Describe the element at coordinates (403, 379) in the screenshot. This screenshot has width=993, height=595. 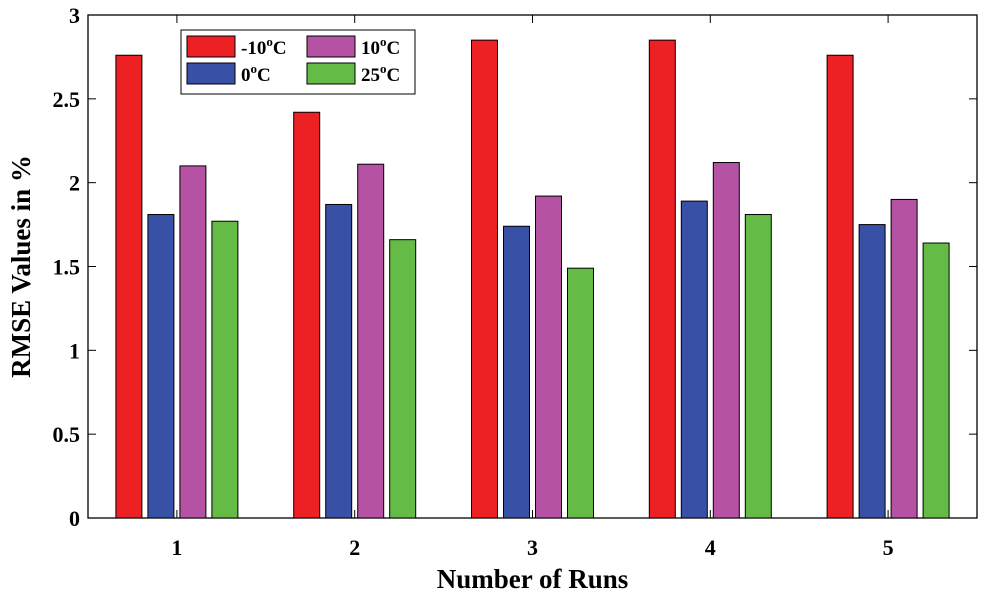
I see `bar-run2-series3` at that location.